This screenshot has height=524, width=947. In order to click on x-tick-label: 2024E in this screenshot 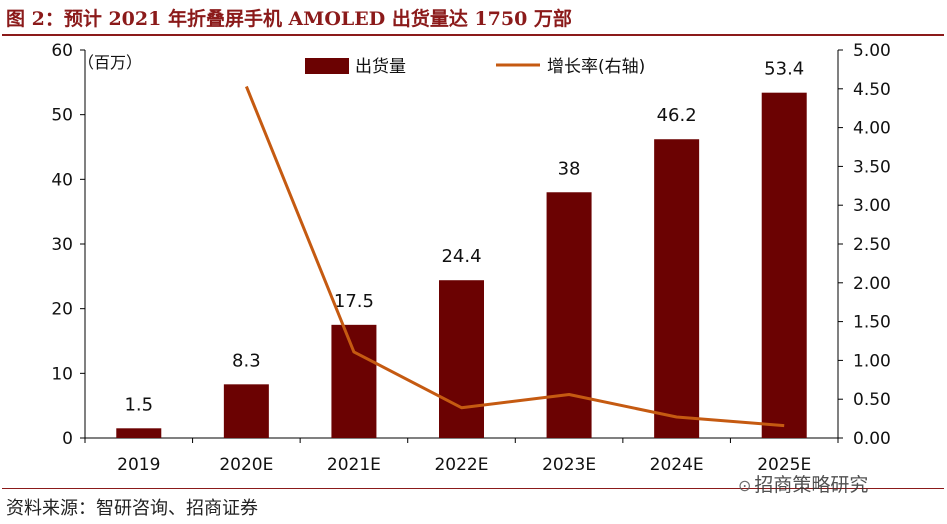, I will do `click(677, 465)`.